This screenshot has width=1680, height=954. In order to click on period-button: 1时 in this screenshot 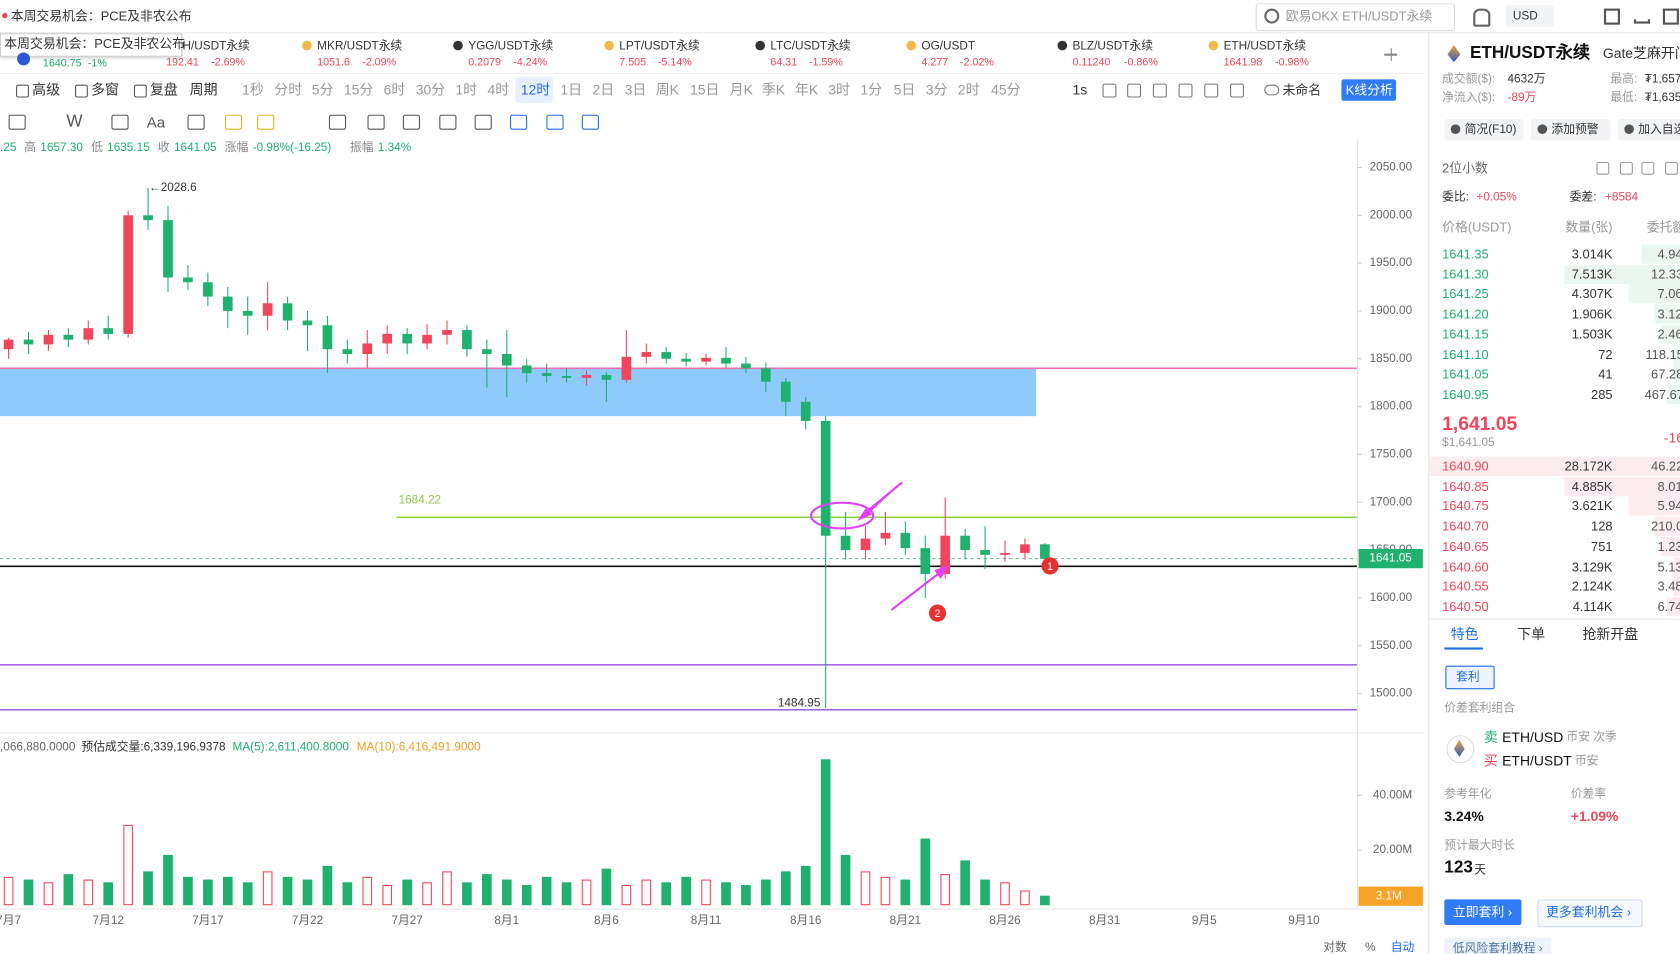, I will do `click(466, 89)`.